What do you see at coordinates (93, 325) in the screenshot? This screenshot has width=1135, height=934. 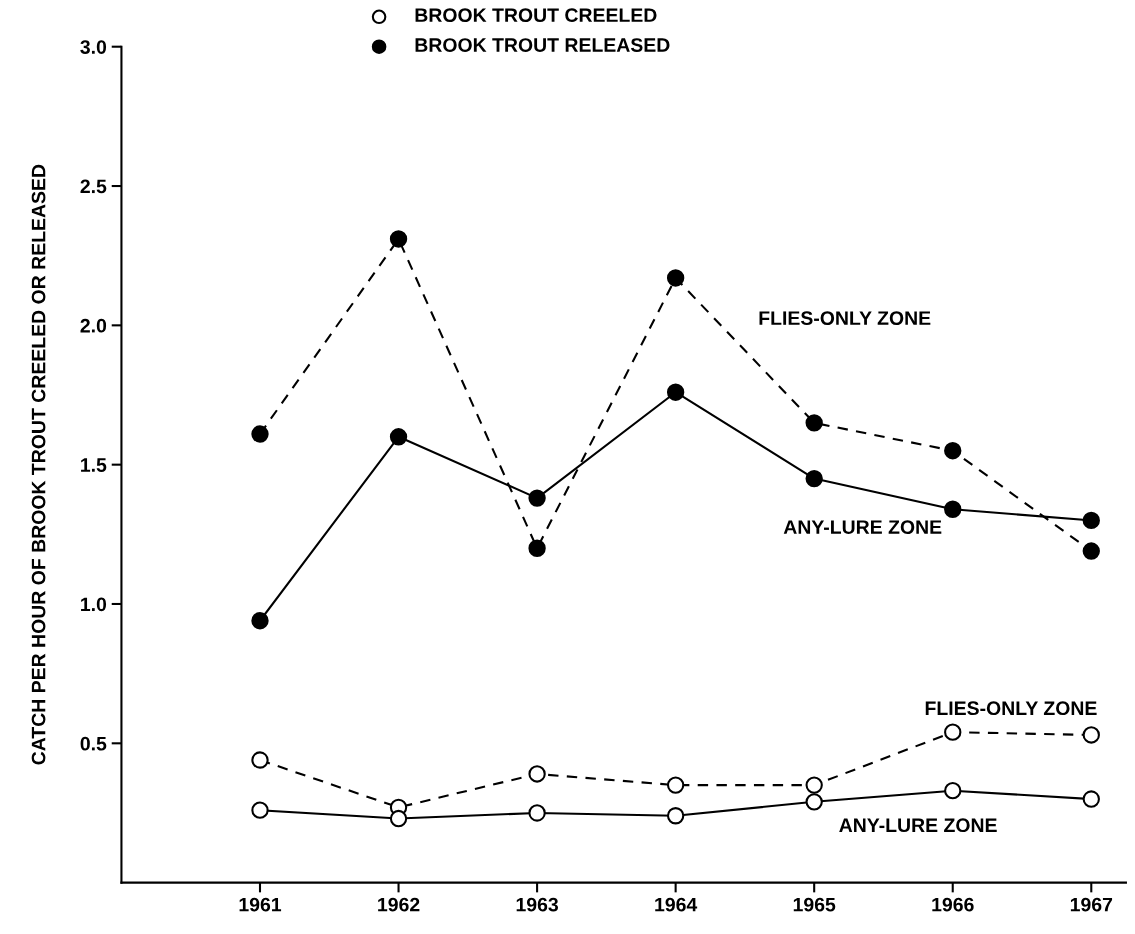 I see `y-tick-label: 2.0` at bounding box center [93, 325].